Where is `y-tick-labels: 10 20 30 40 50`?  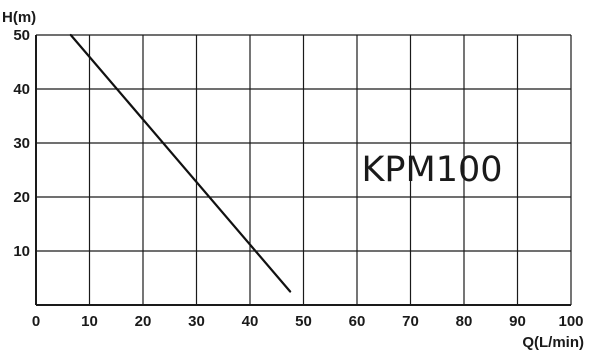 y-tick-labels: 10 20 30 40 50 is located at coordinates (21, 143).